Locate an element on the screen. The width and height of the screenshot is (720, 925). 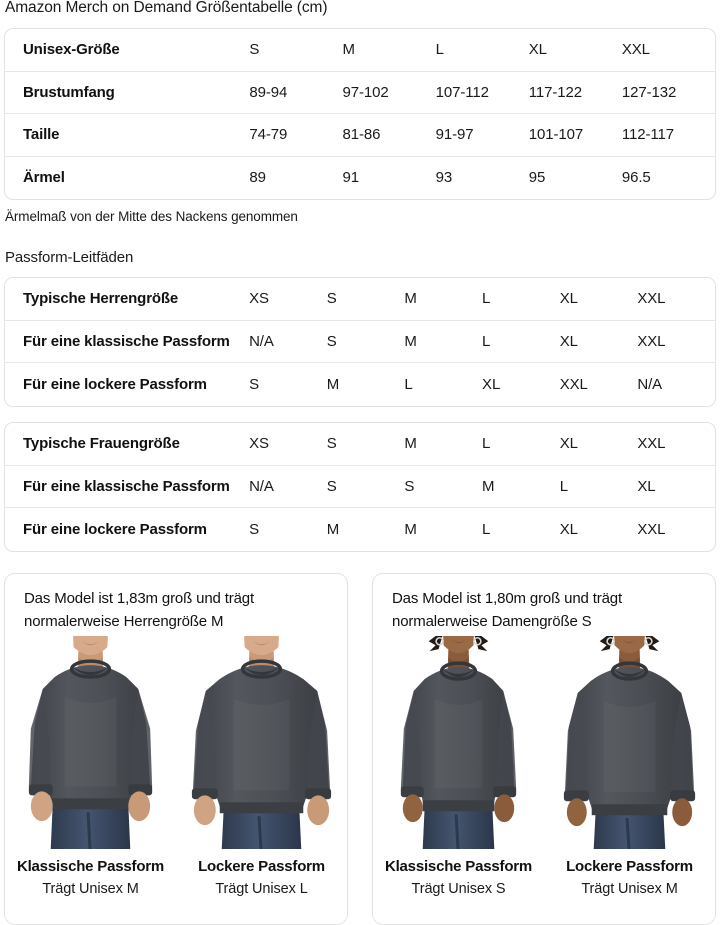
male-model-classic-figure is located at coordinates (90, 742).